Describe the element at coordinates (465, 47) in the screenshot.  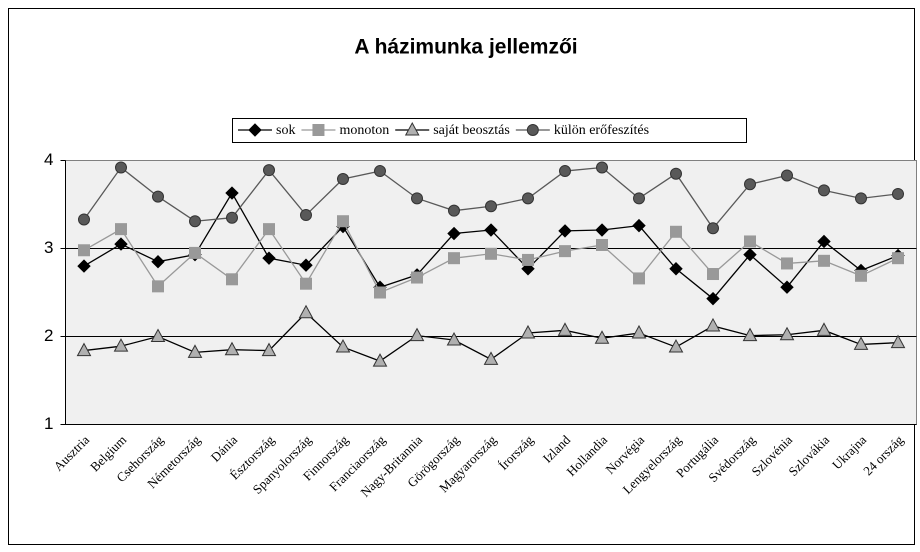
I see `chart-title: A házimunka jellemzői` at that location.